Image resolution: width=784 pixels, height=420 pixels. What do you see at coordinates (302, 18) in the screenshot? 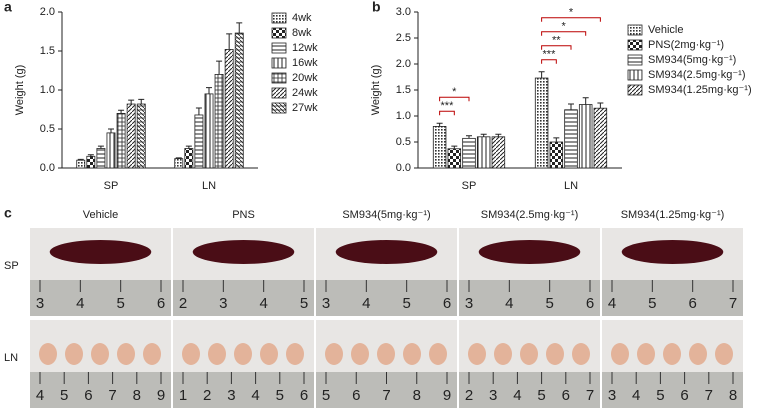
I see `legend-label: 4wk` at bounding box center [302, 18].